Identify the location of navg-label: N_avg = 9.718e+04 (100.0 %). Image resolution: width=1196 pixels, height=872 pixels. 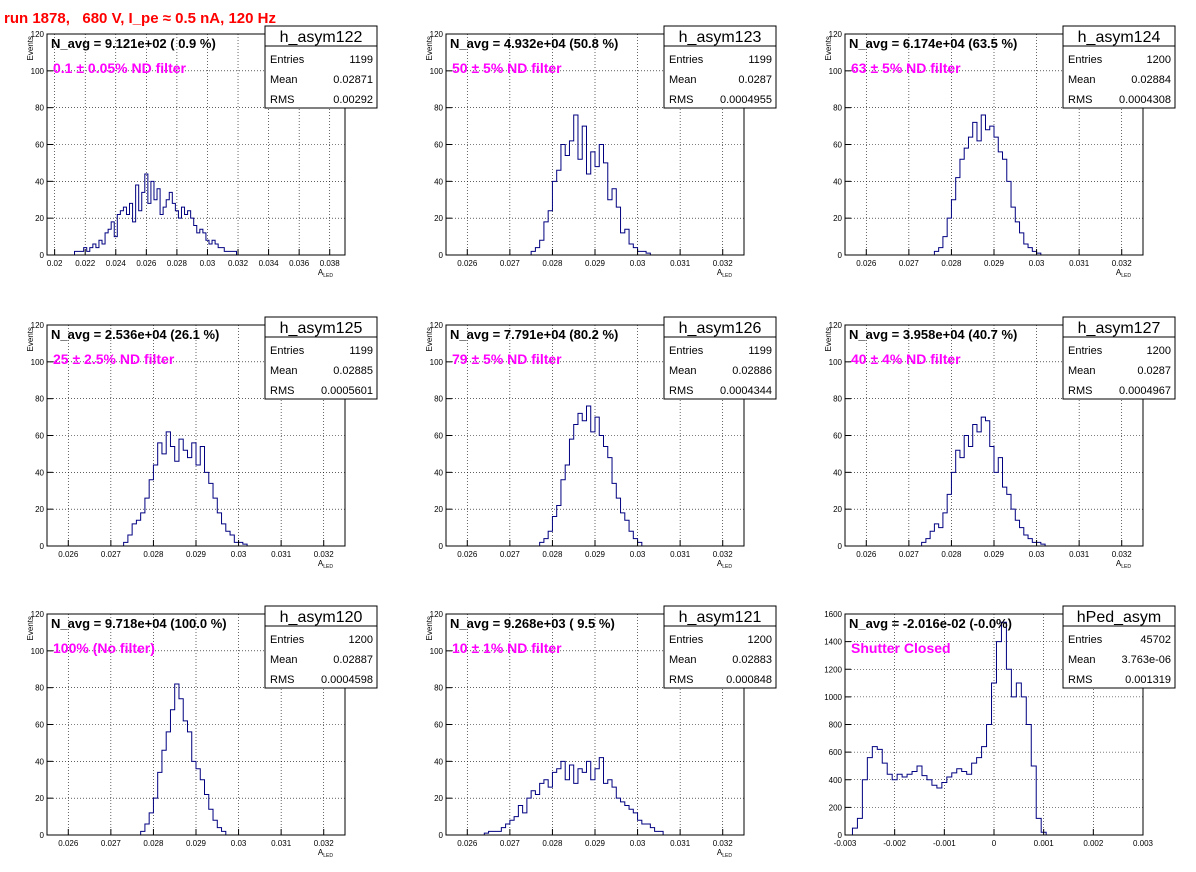
(139, 623).